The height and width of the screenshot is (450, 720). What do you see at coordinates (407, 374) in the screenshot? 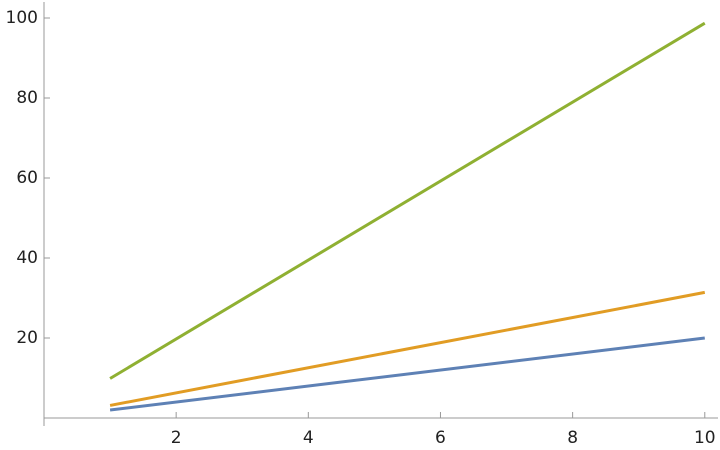
I see `series-line` at bounding box center [407, 374].